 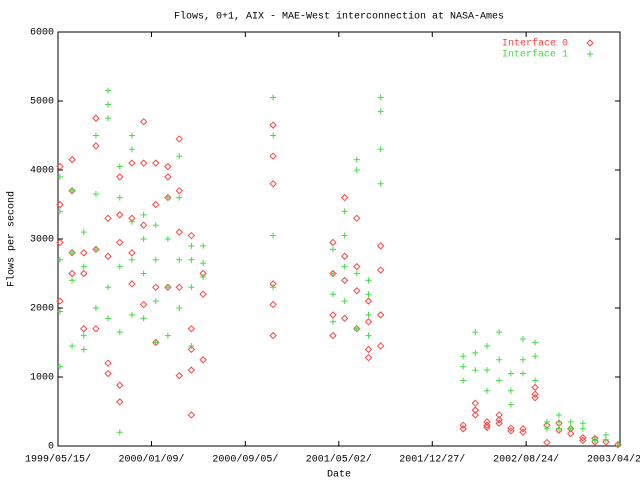 I want to click on x-tick-label: 2000/01/09/, so click(x=151, y=460).